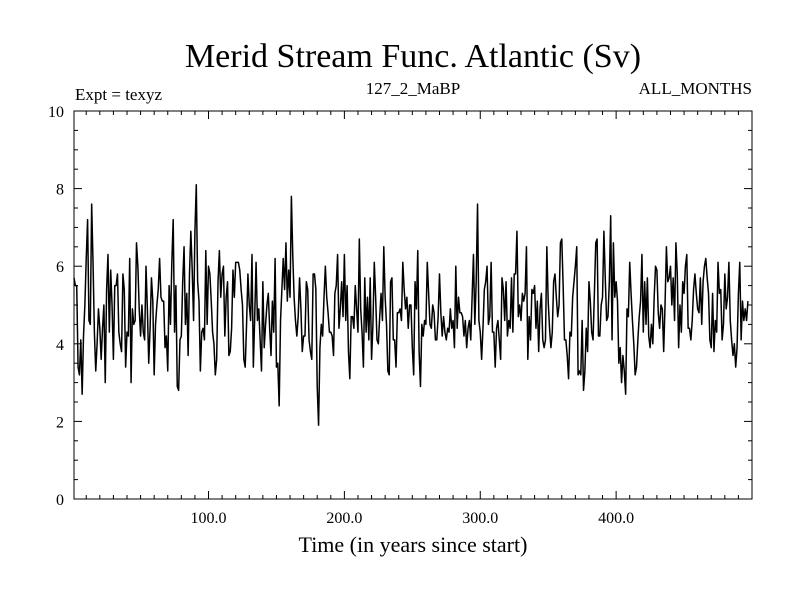 Image resolution: width=800 pixels, height=600 pixels. What do you see at coordinates (413, 56) in the screenshot?
I see `chart-title: Merid Stream Func. Atlantic (Sv)` at bounding box center [413, 56].